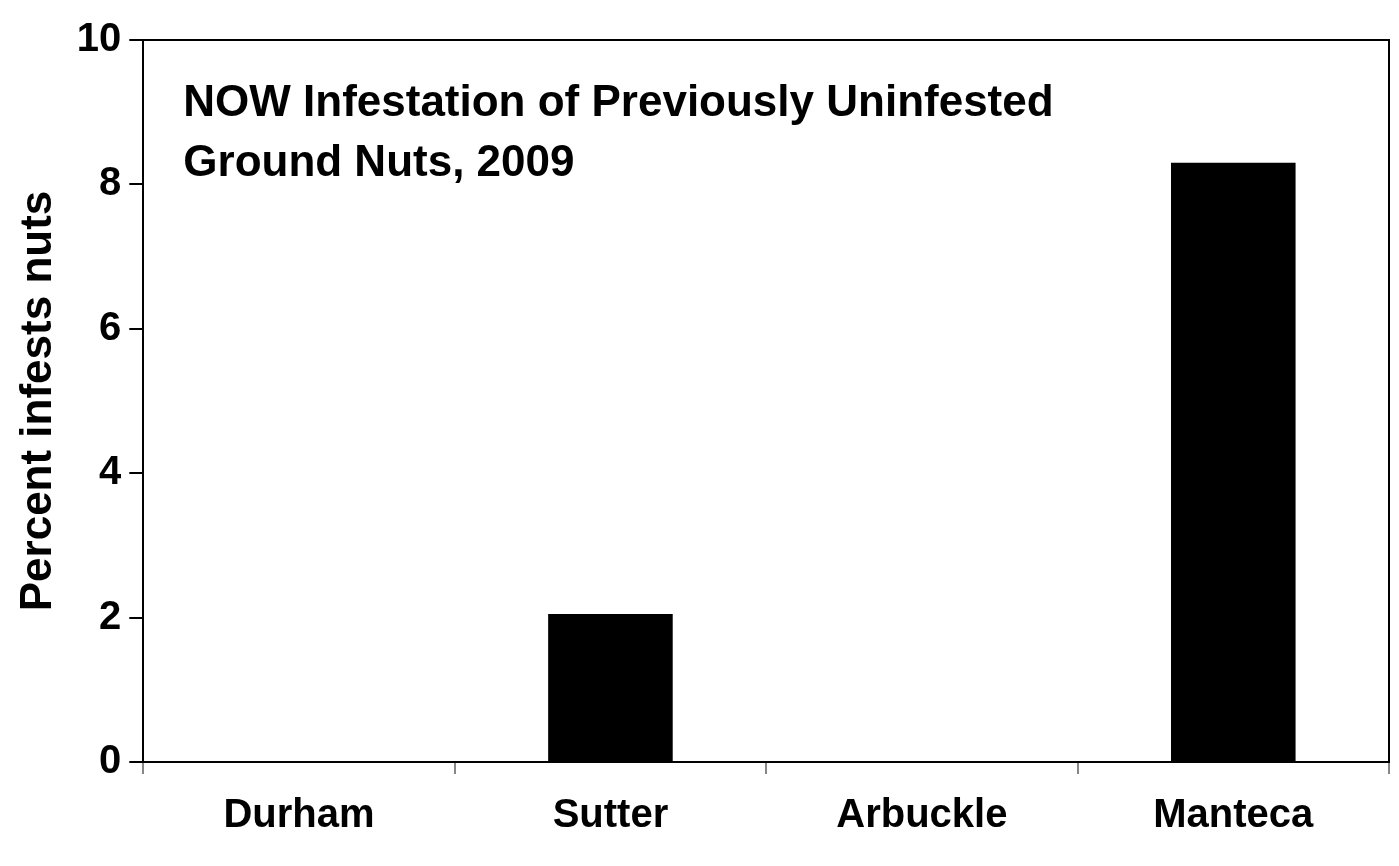 The width and height of the screenshot is (1399, 866). What do you see at coordinates (99, 37) in the screenshot?
I see `y-tick-label: 10` at bounding box center [99, 37].